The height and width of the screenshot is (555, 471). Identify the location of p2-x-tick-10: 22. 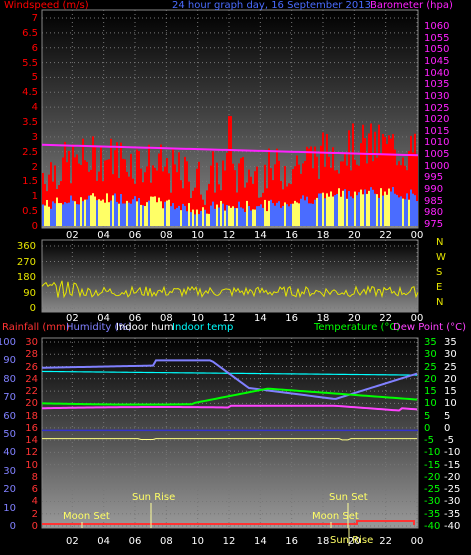
(386, 318).